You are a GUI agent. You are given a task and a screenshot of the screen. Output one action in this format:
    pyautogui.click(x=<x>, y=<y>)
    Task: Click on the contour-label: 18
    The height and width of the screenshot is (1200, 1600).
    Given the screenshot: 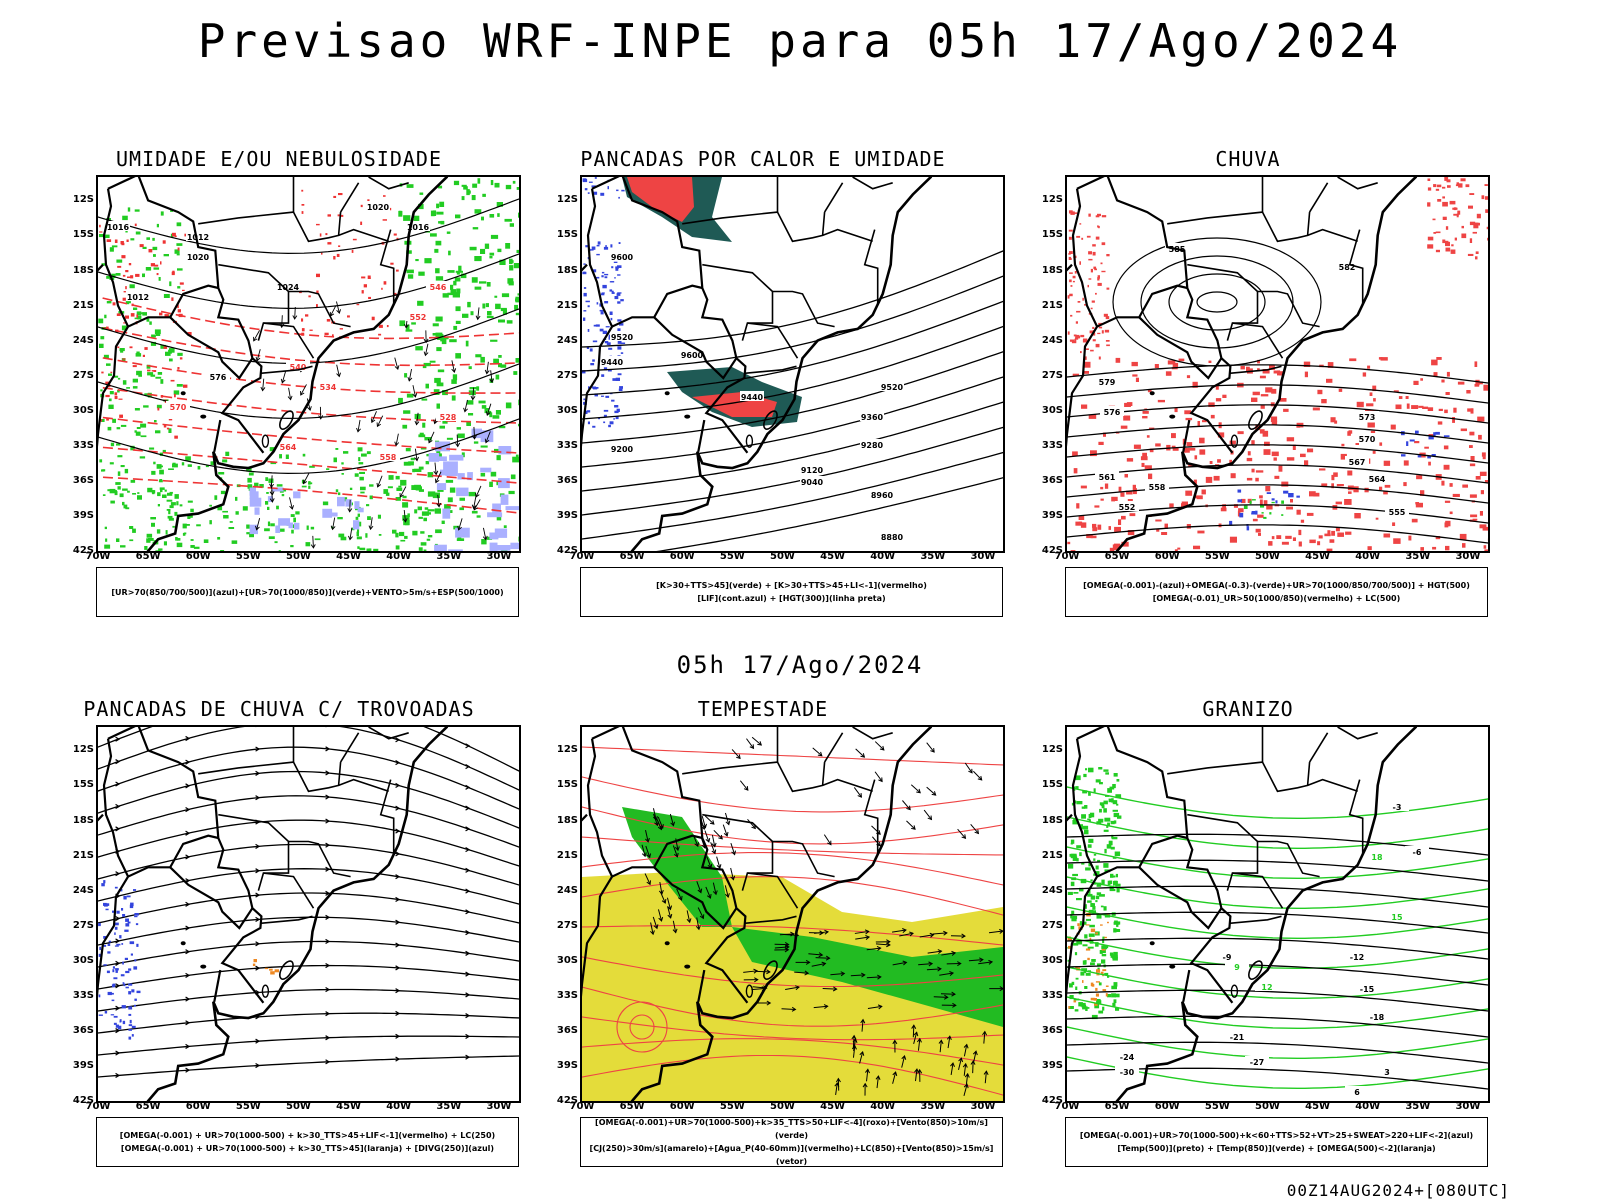 What is the action you would take?
    pyautogui.click(x=1377, y=857)
    